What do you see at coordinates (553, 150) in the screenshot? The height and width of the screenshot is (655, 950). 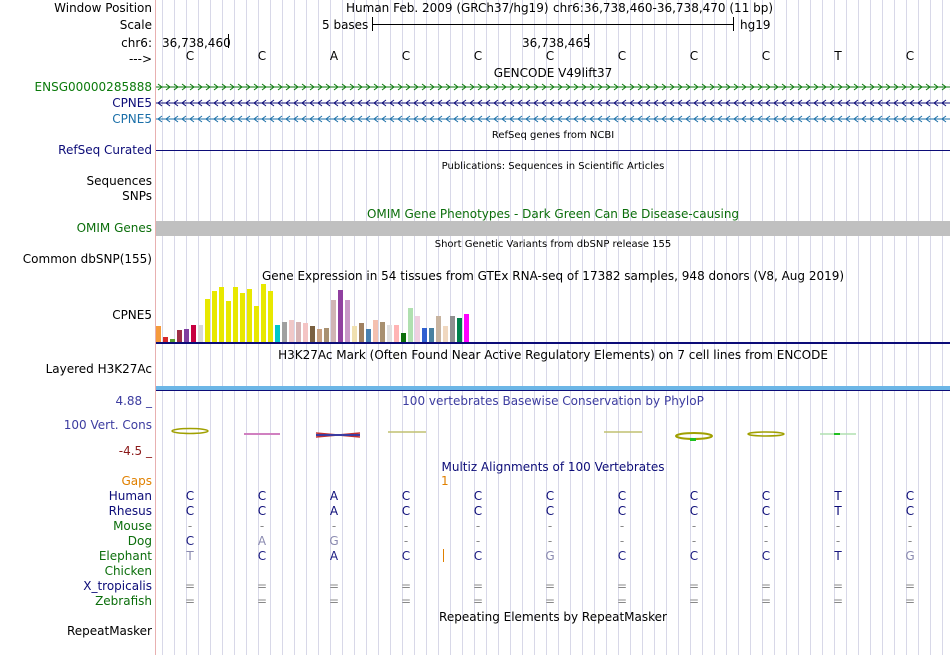 I see `refseq-gene-line` at bounding box center [553, 150].